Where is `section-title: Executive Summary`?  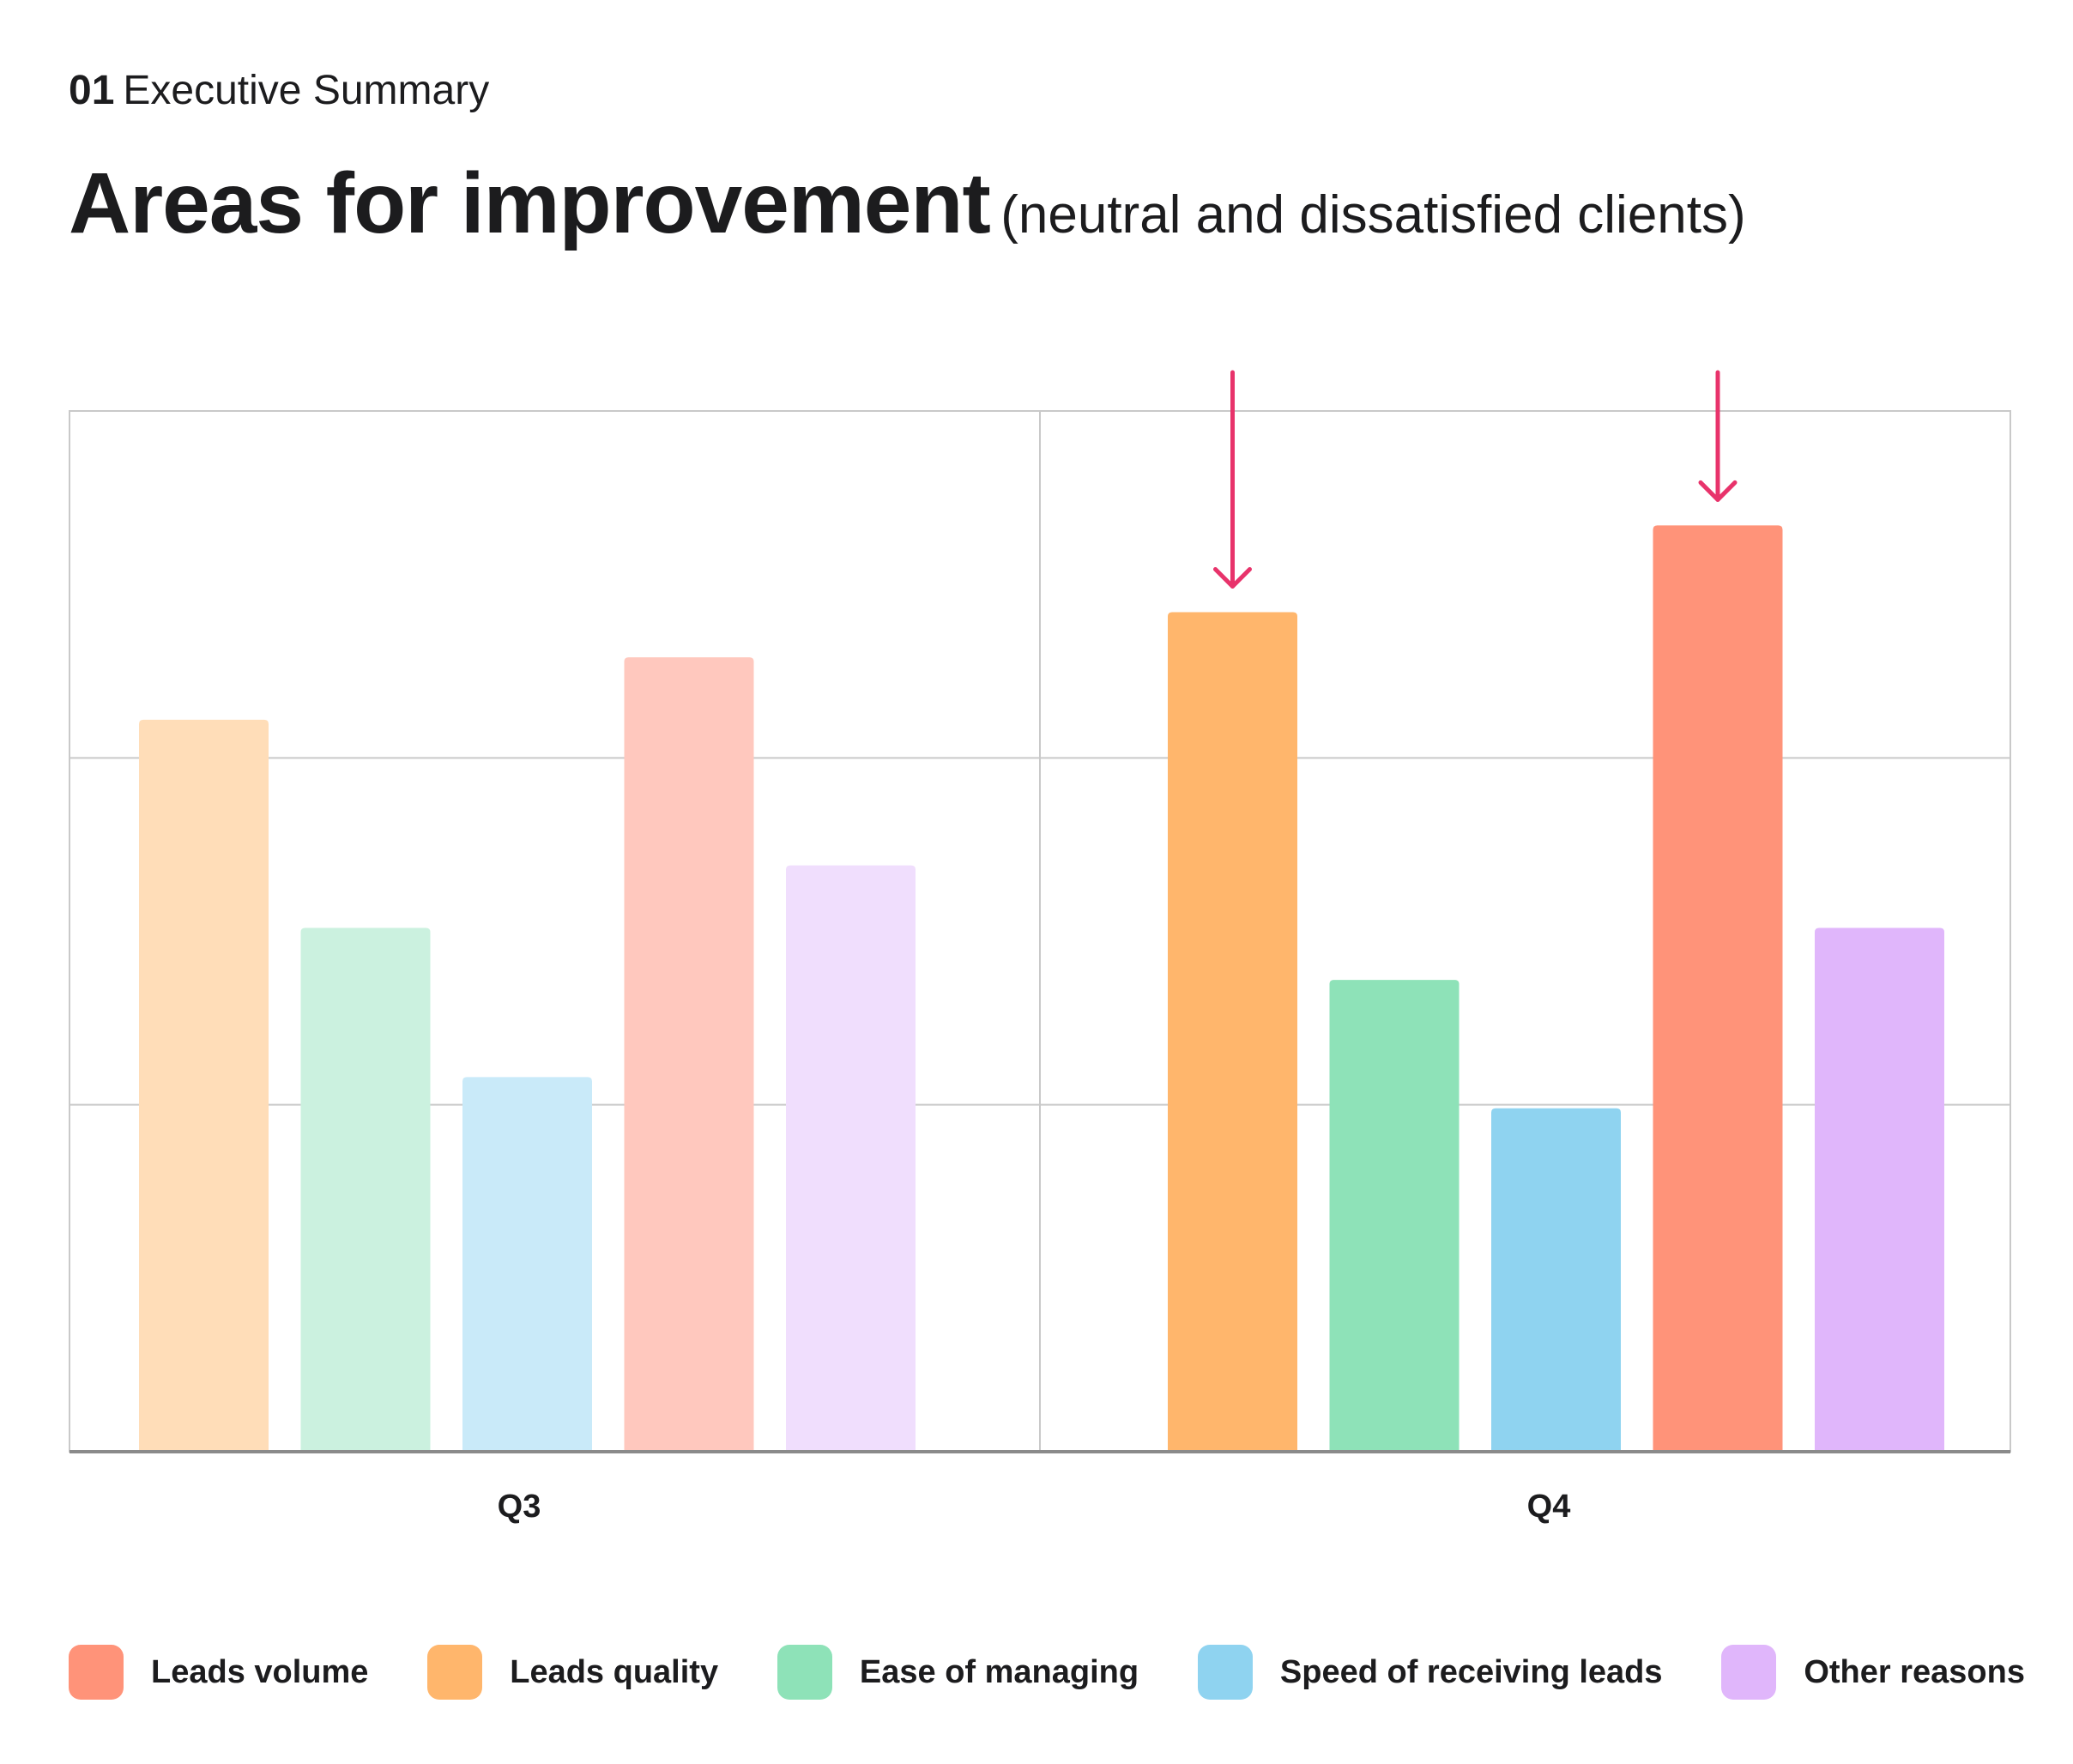
section-title: Executive Summary is located at coordinates (306, 90).